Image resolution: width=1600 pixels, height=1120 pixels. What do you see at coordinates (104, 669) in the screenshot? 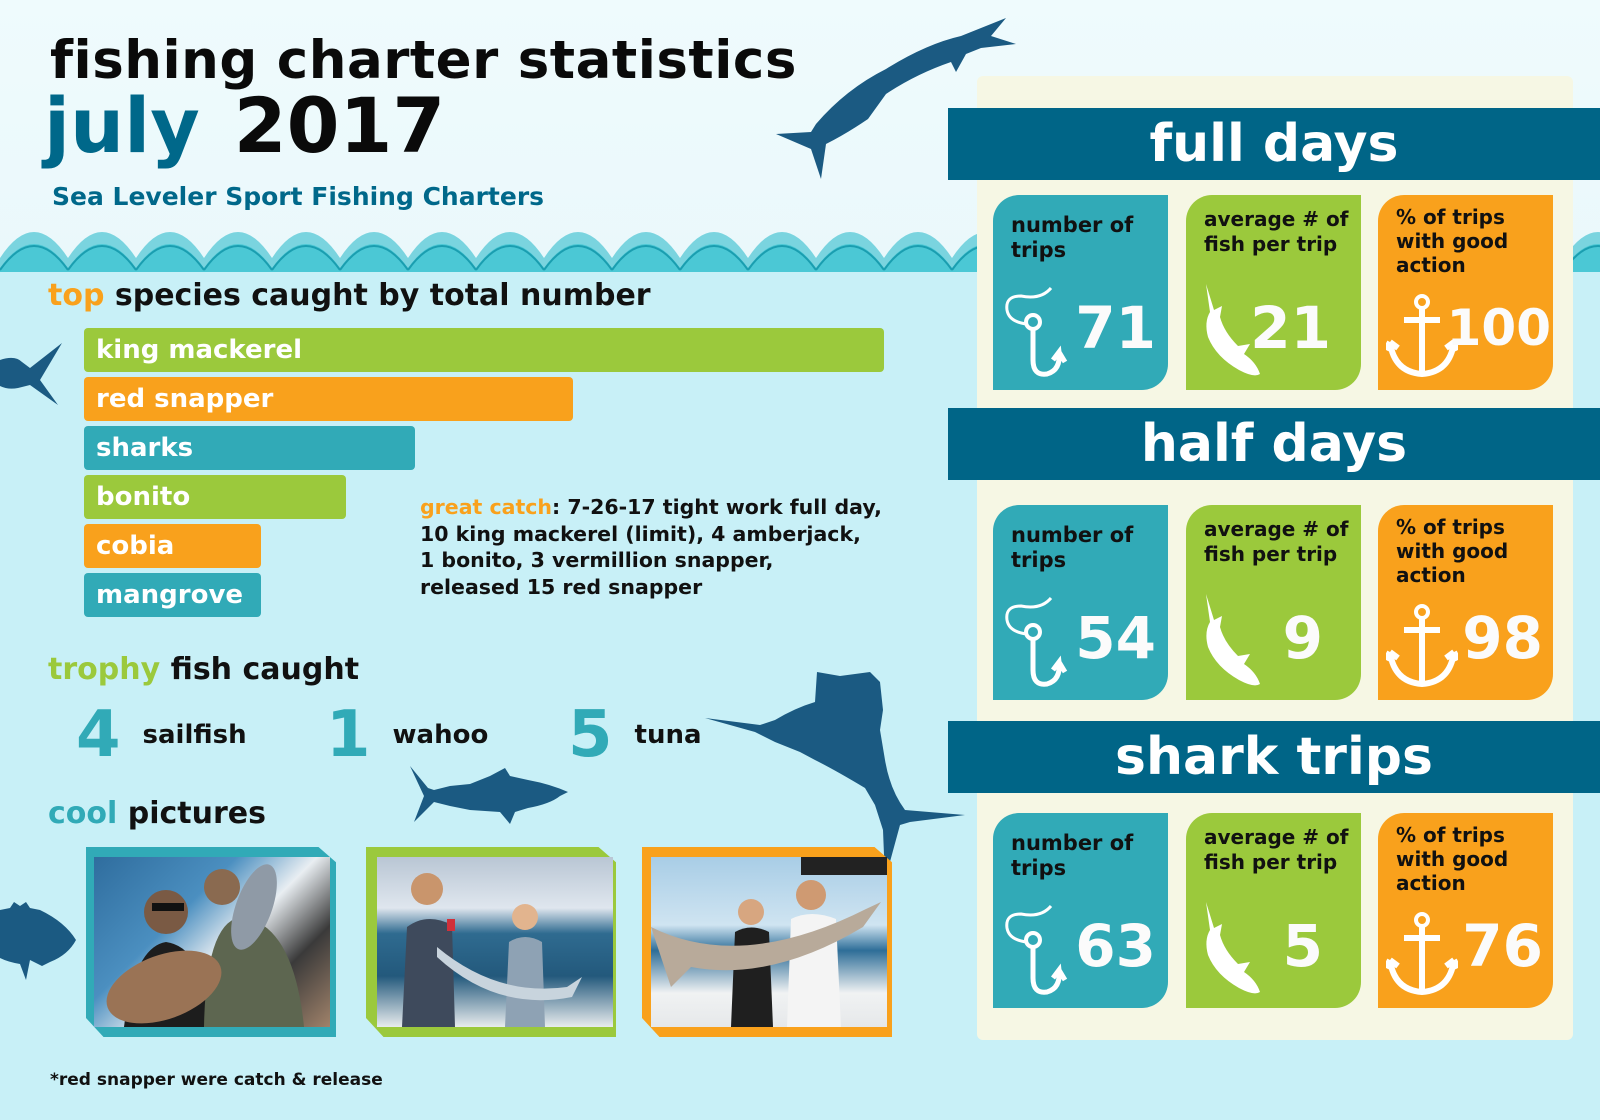
I see `heading-accent: trophy` at bounding box center [104, 669].